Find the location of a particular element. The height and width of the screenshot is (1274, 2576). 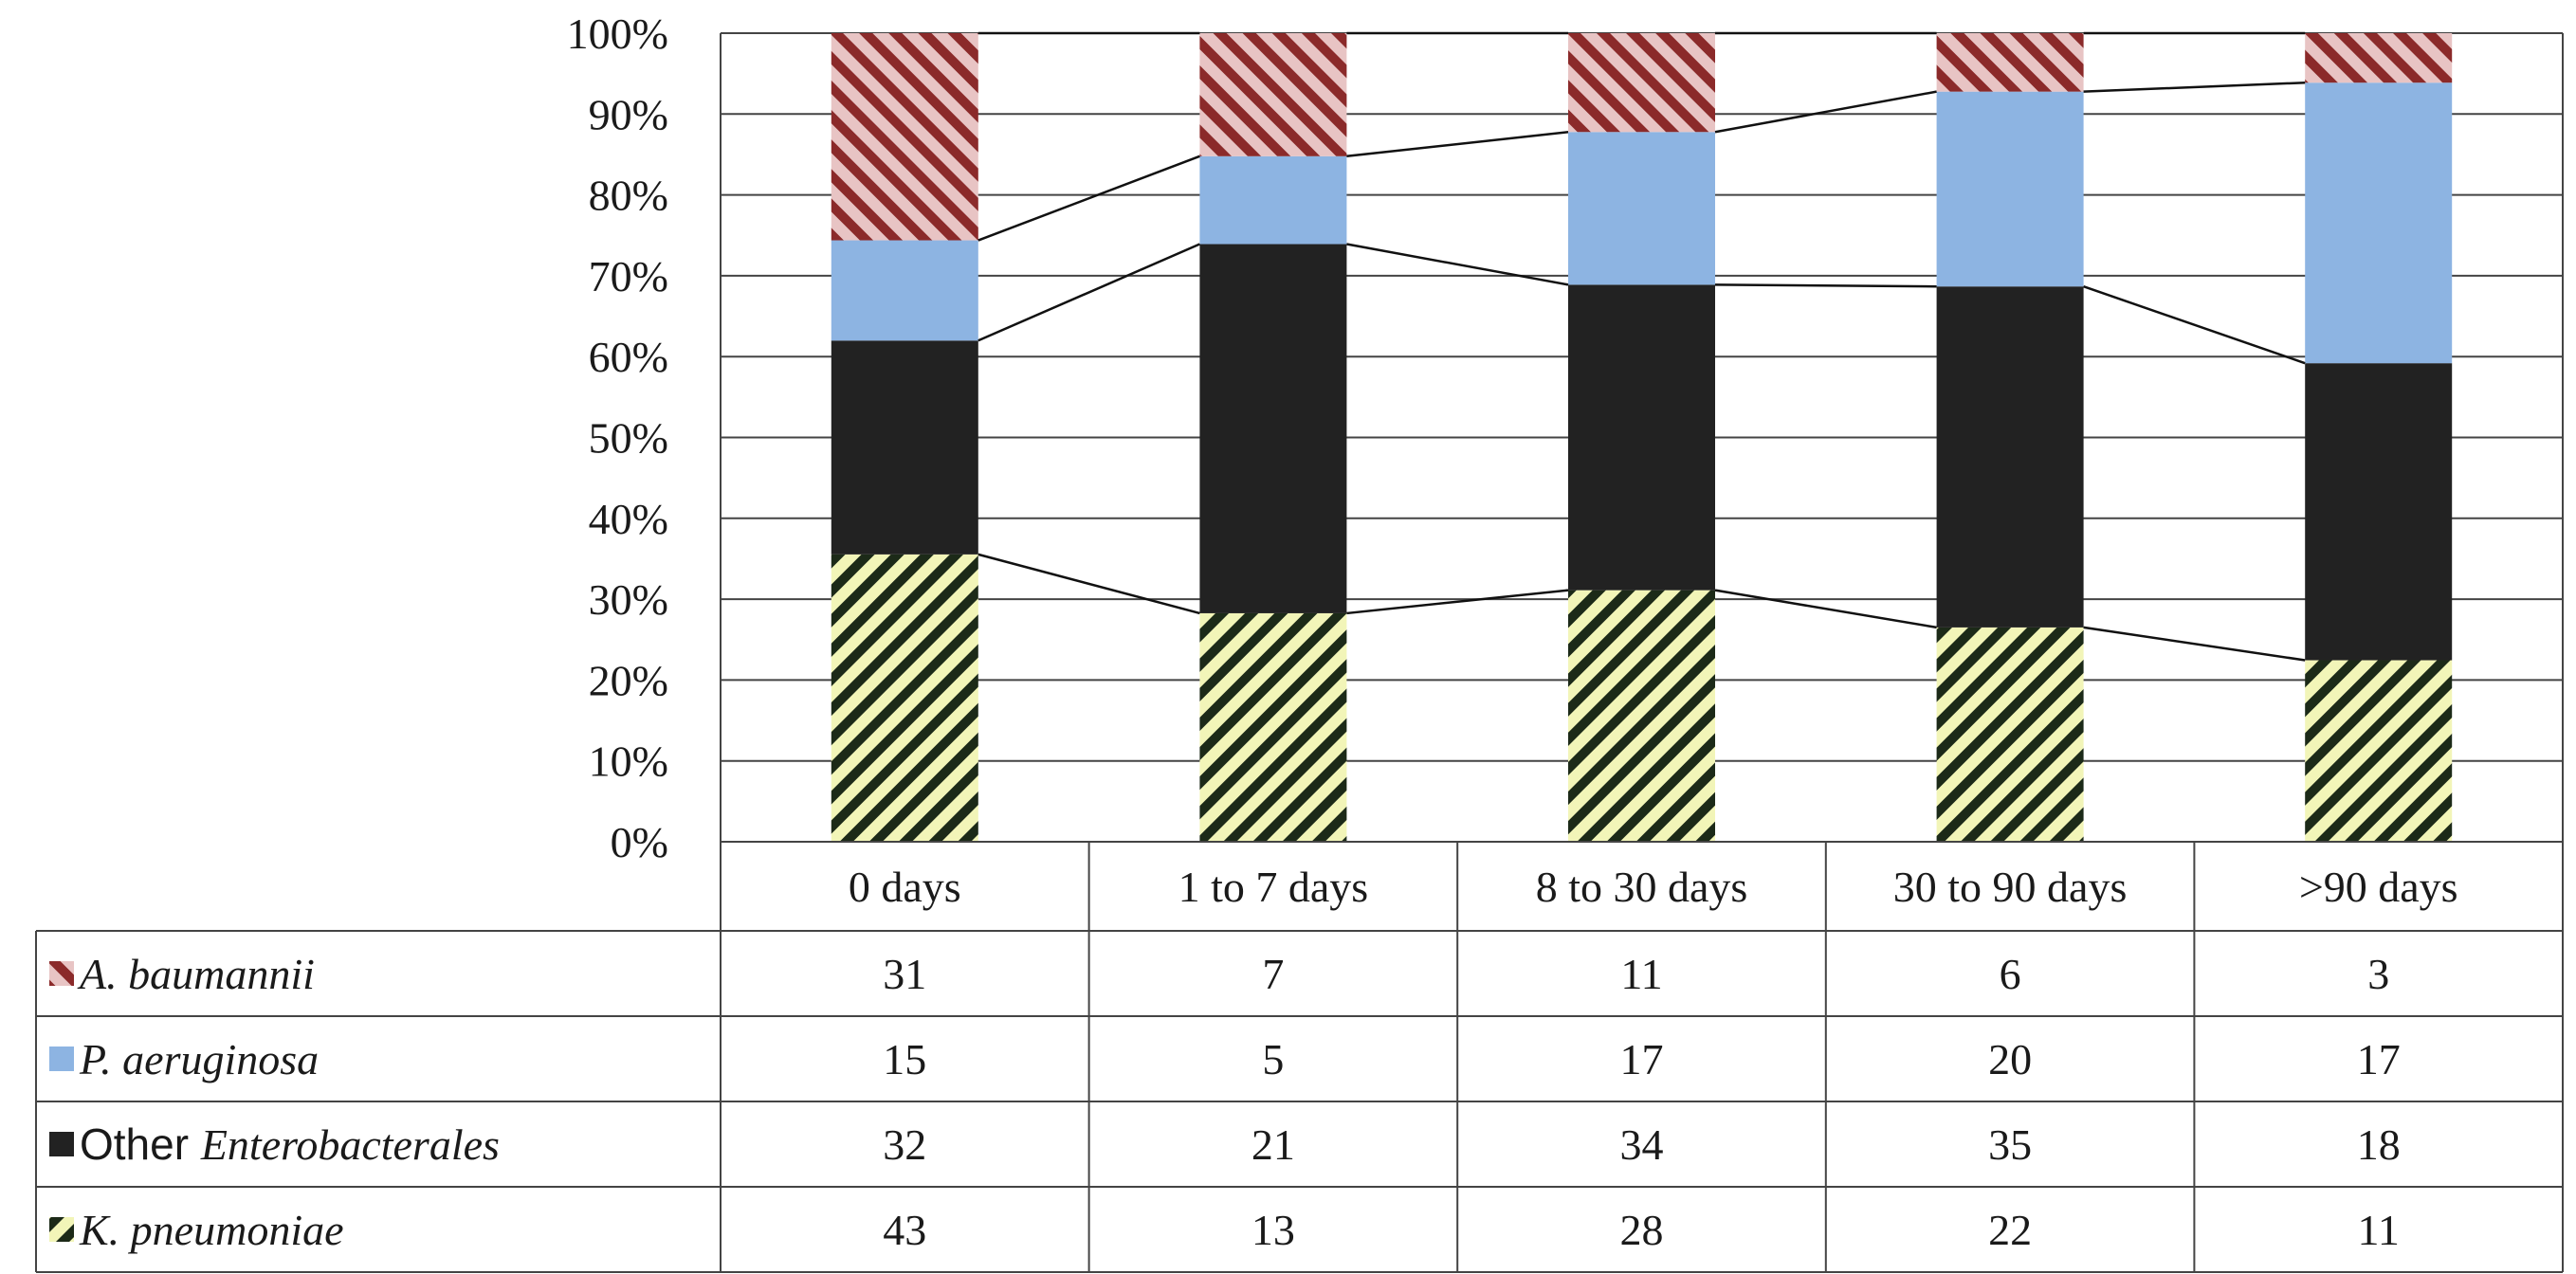

y-tick-label: 30% is located at coordinates (628, 599).